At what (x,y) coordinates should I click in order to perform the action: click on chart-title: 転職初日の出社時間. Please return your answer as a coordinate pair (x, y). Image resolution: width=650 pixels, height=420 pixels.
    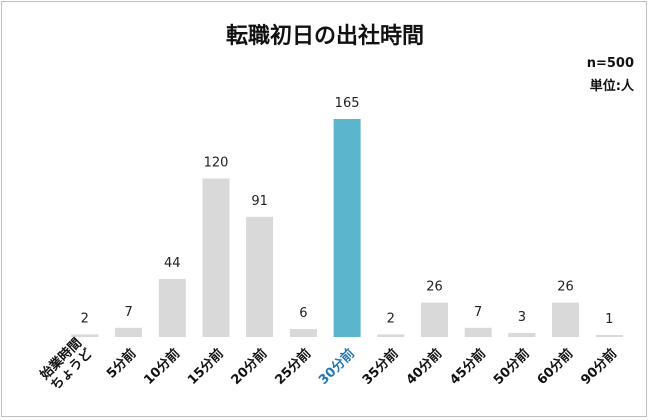
    Looking at the image, I should click on (324, 36).